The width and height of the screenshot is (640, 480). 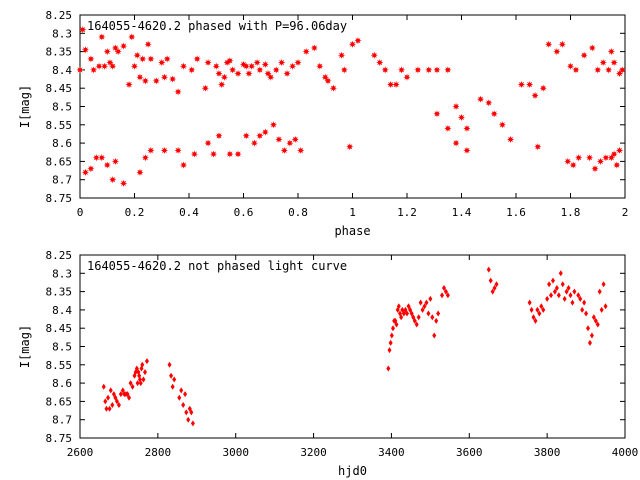 What do you see at coordinates (62, 70) in the screenshot?
I see `y-tick-label: 8.4` at bounding box center [62, 70].